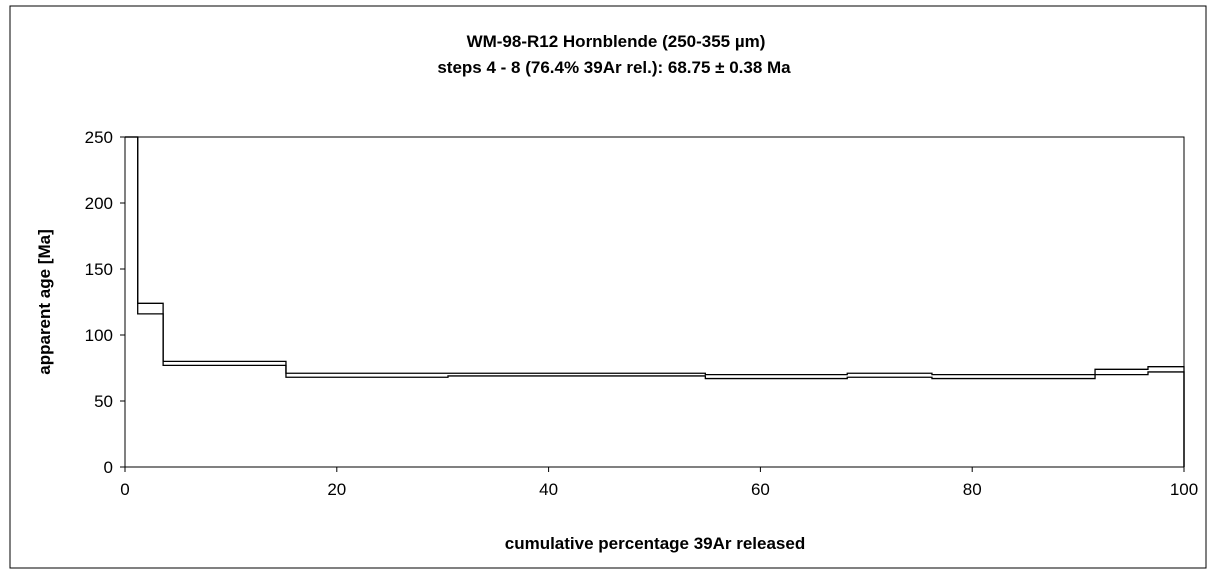 Image resolution: width=1212 pixels, height=575 pixels. What do you see at coordinates (336, 489) in the screenshot?
I see `x-tick-label: 20` at bounding box center [336, 489].